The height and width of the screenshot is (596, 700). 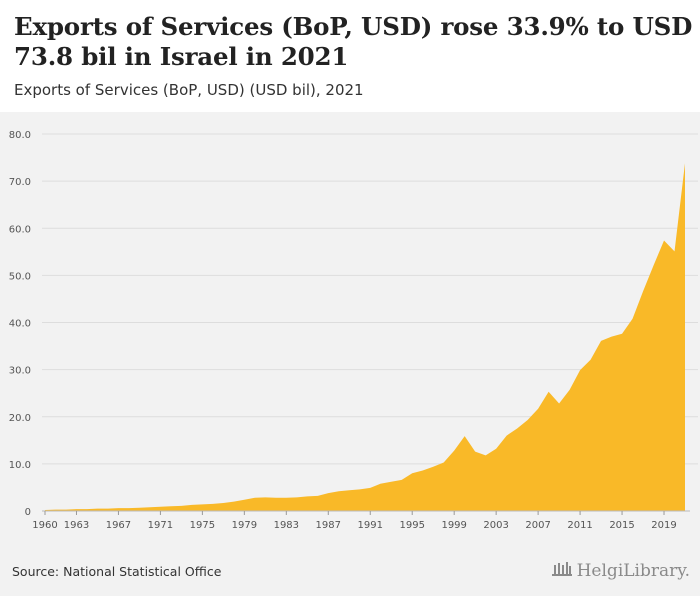 What do you see at coordinates (20, 276) in the screenshot?
I see `y-tick-label: 50.0` at bounding box center [20, 276].